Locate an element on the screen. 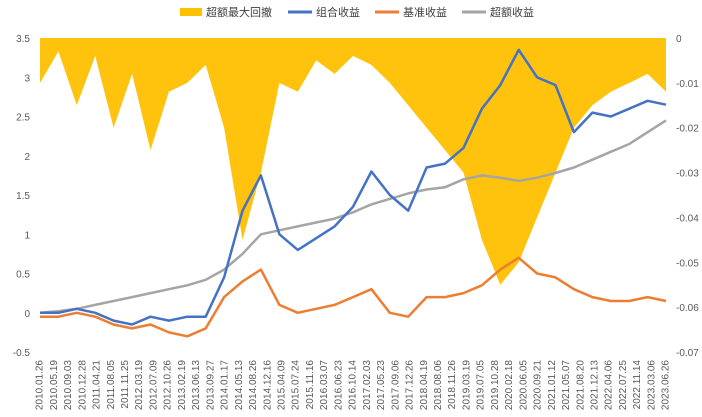 Image resolution: width=702 pixels, height=417 pixels. right-tick-label: -0.02 is located at coordinates (687, 129).